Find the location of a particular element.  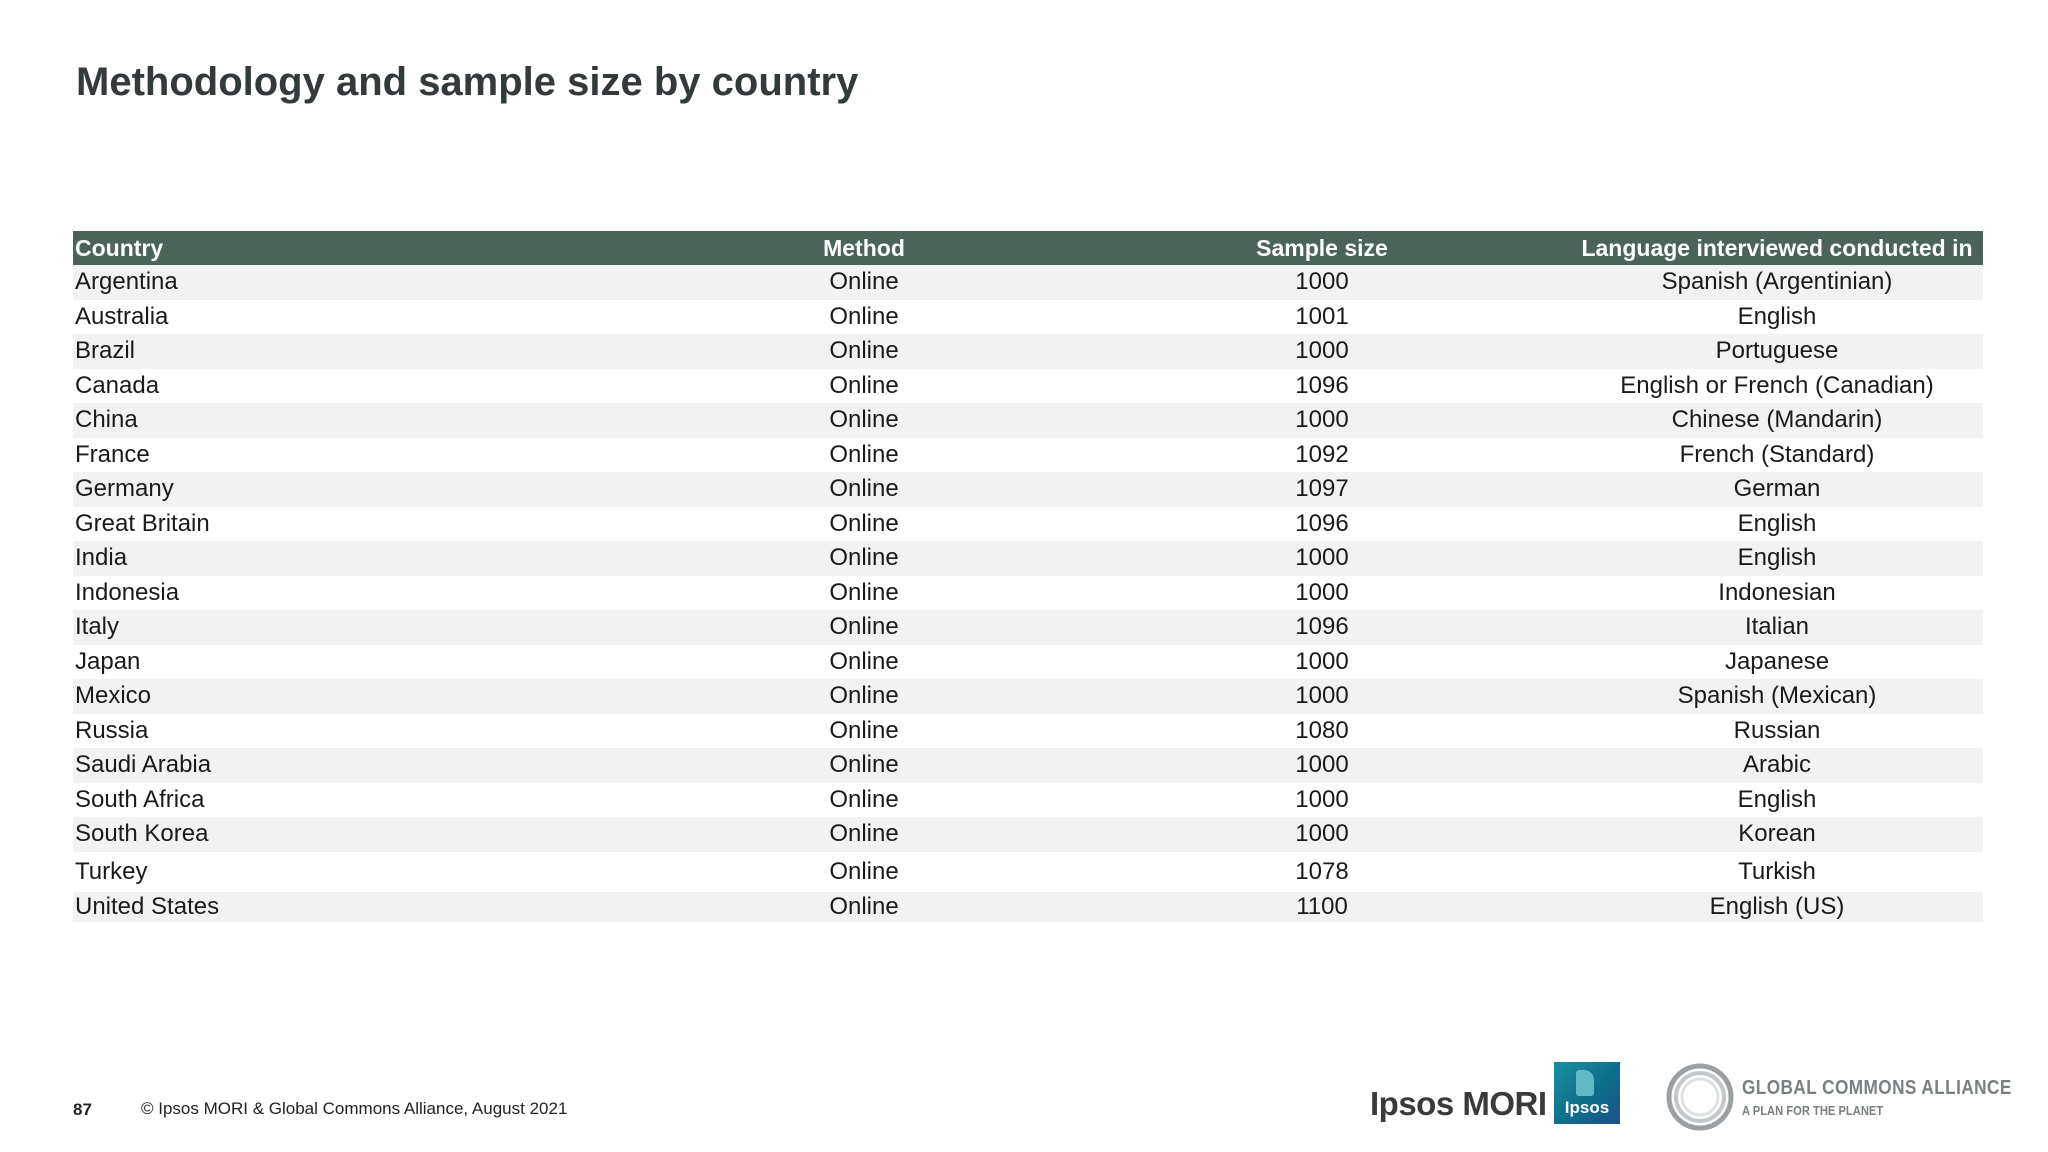

cell-country: France is located at coordinates (364, 454).